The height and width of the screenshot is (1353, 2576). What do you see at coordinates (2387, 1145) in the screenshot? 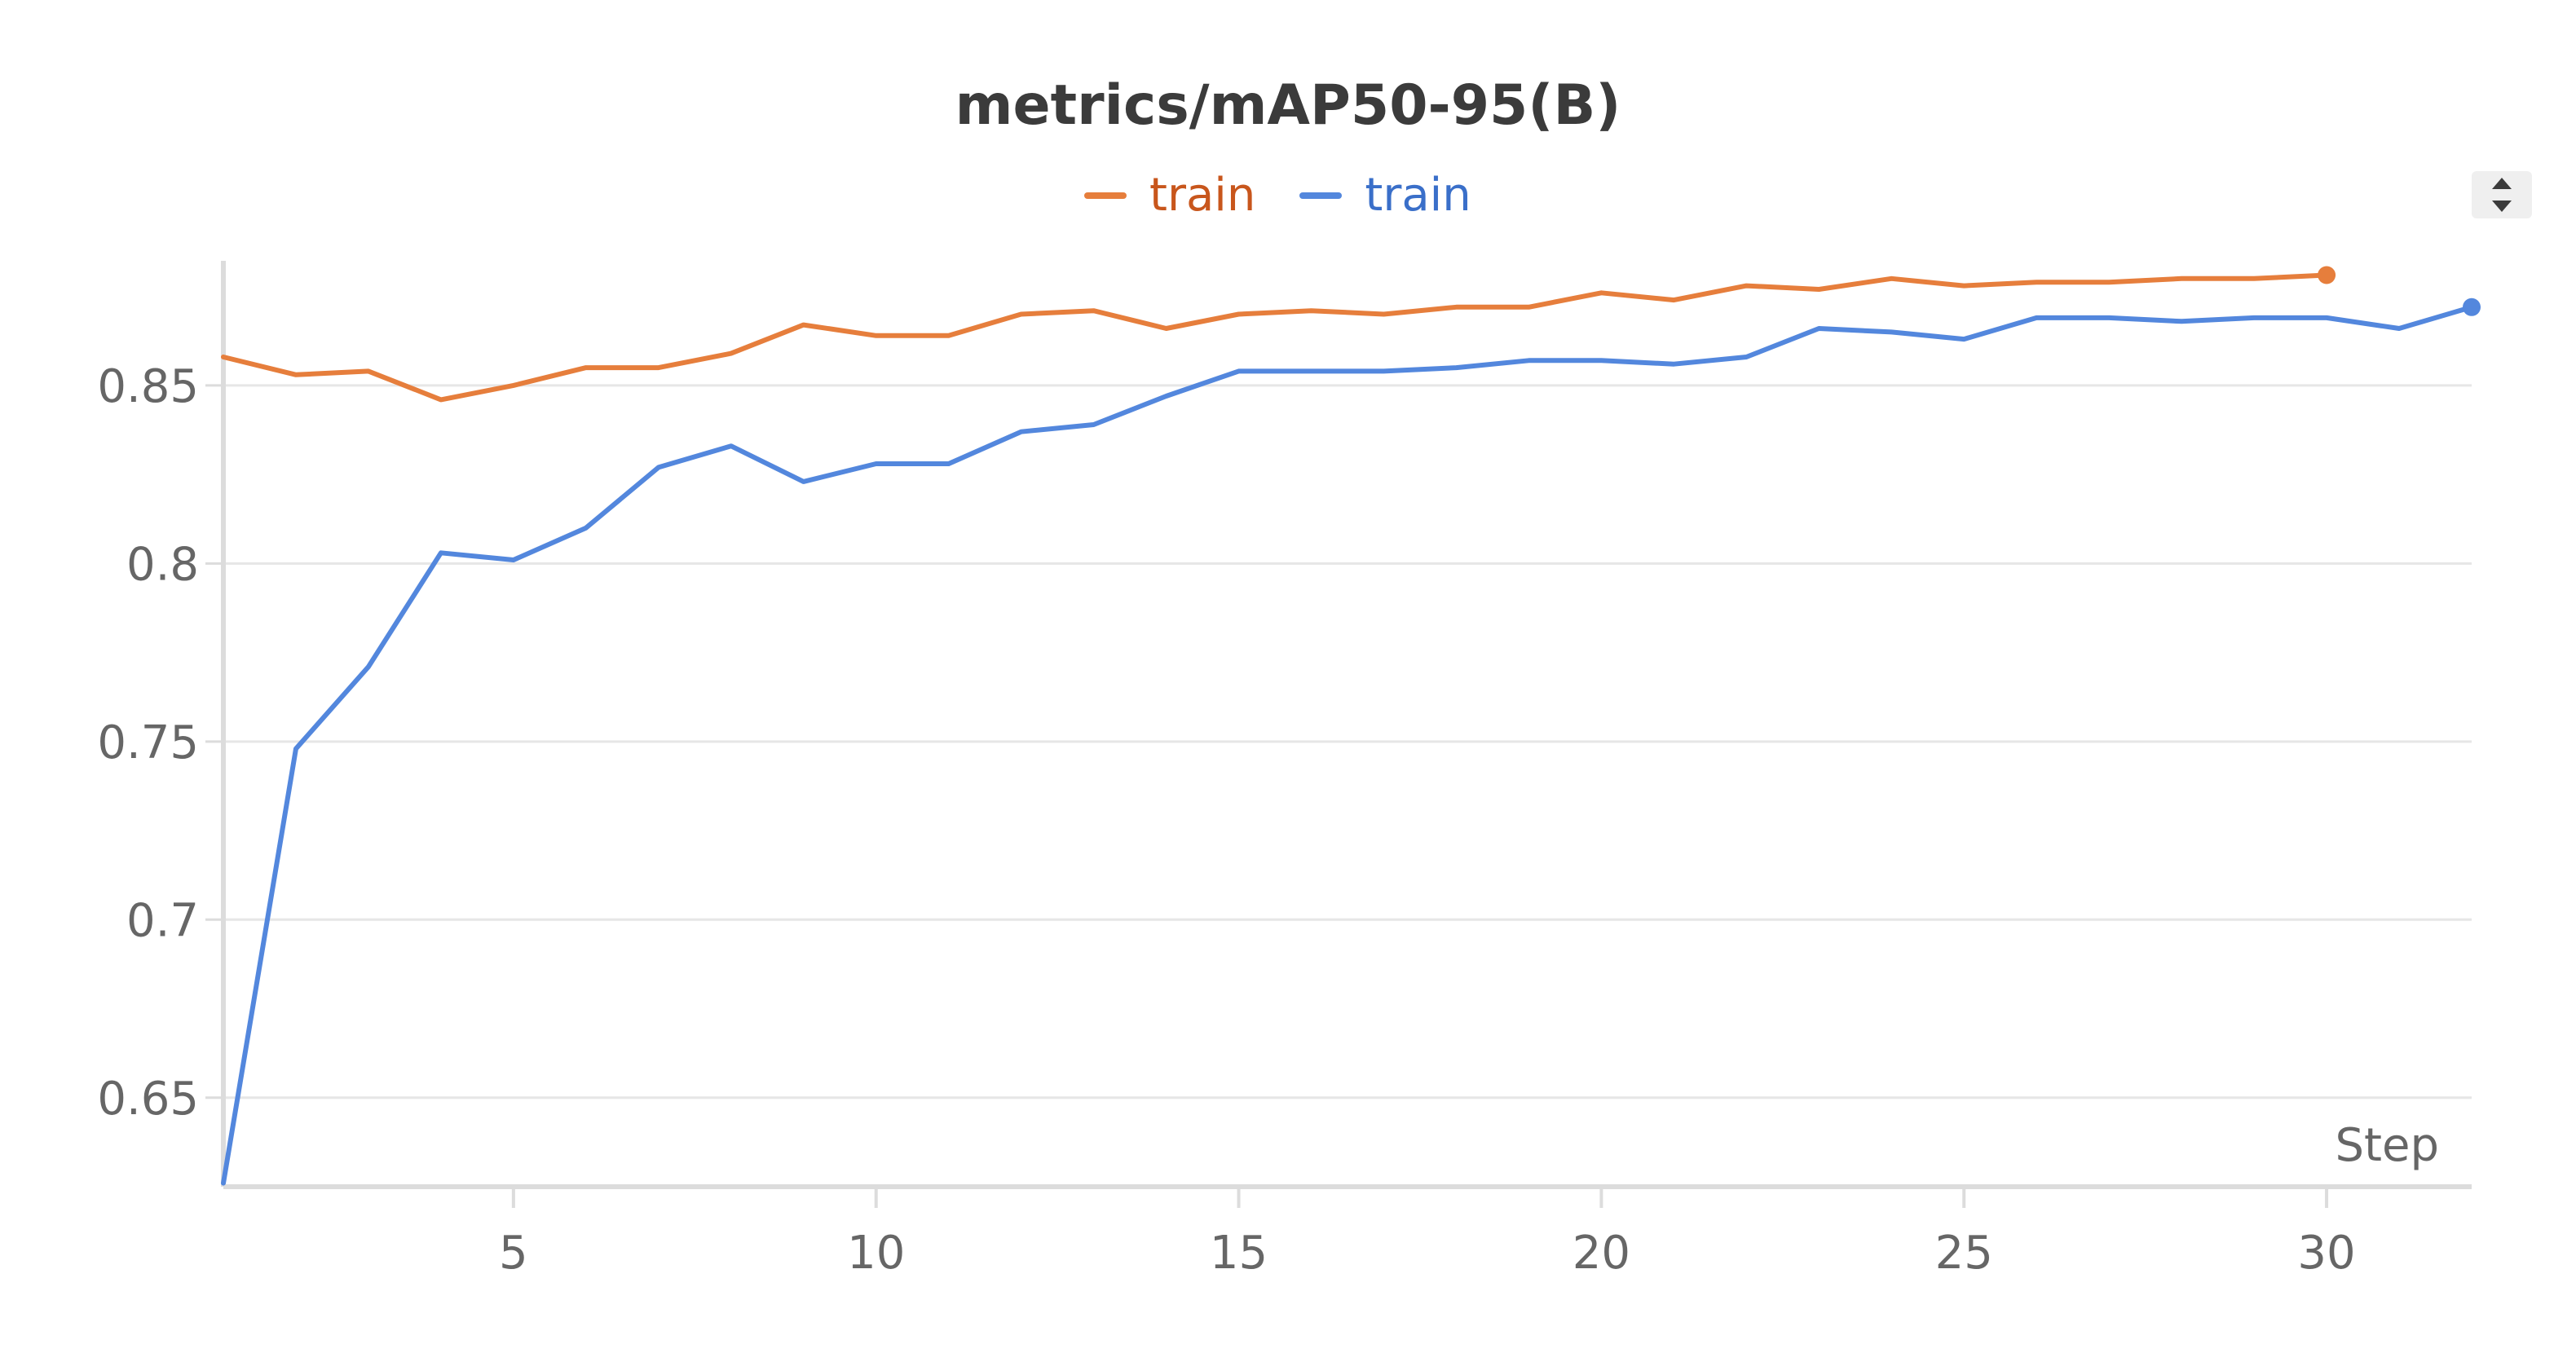
I see `x-axis-label: Step` at bounding box center [2387, 1145].